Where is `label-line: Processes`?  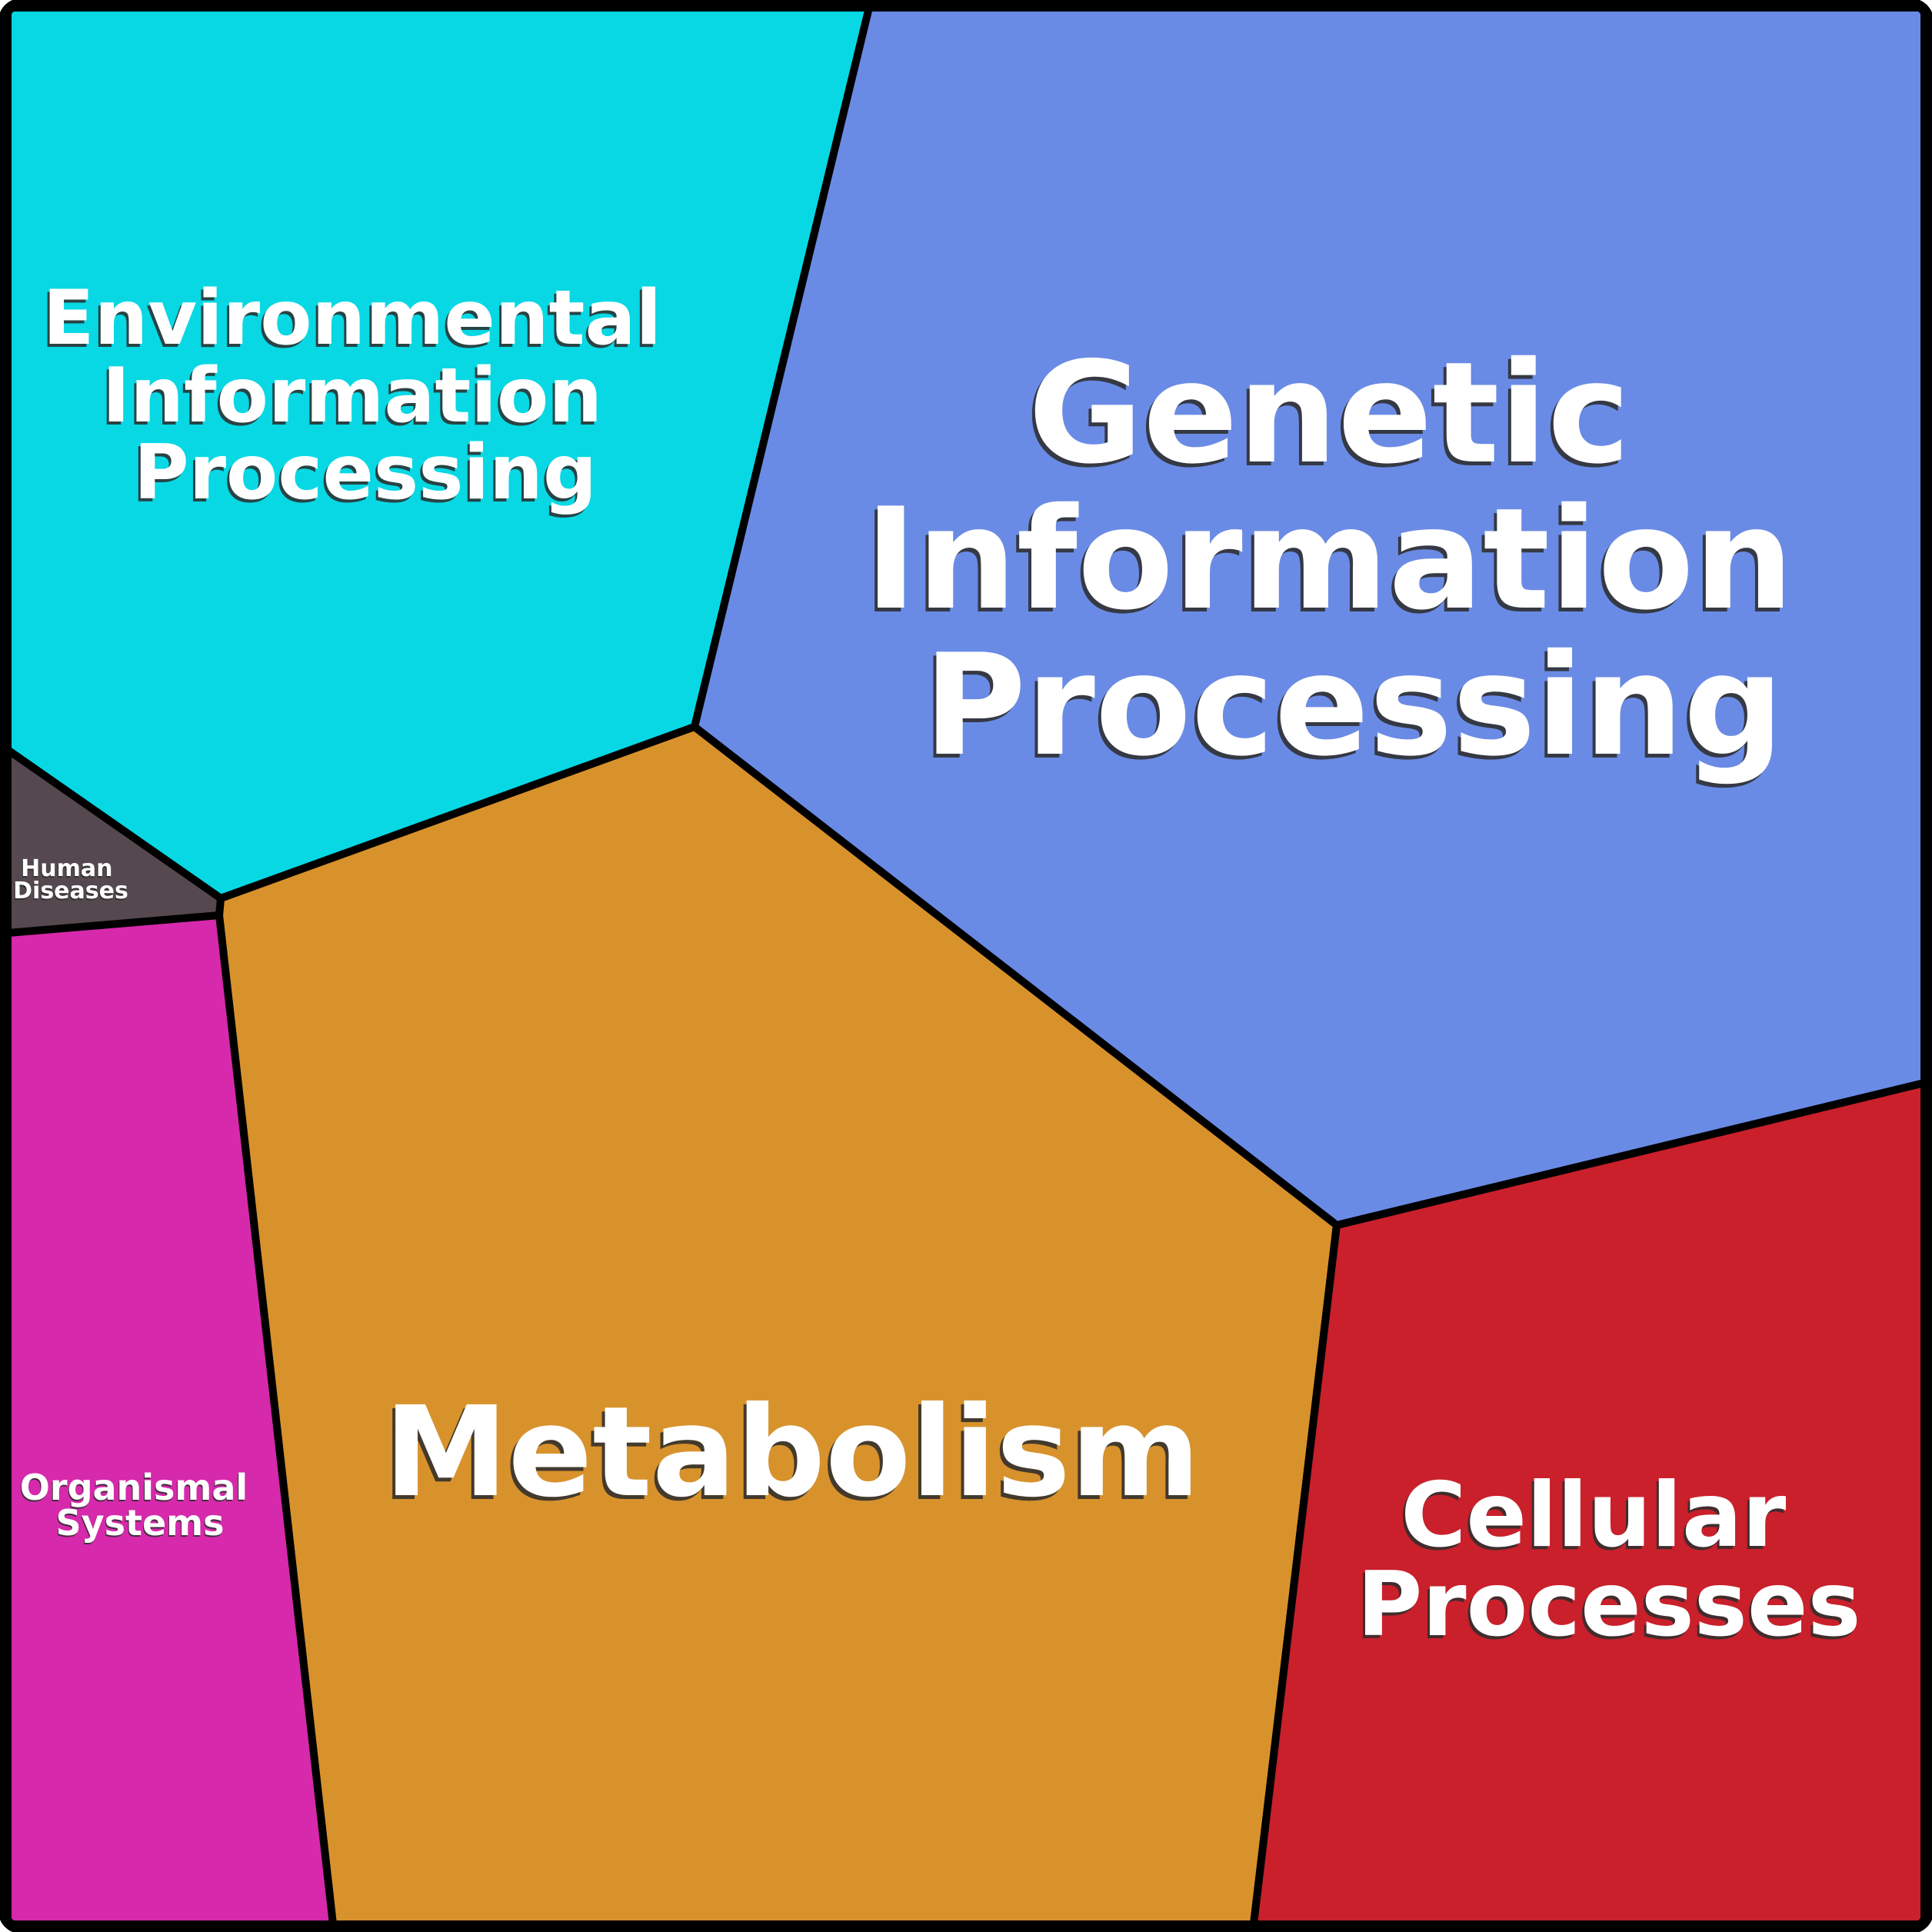 label-line: Processes is located at coordinates (1608, 1605).